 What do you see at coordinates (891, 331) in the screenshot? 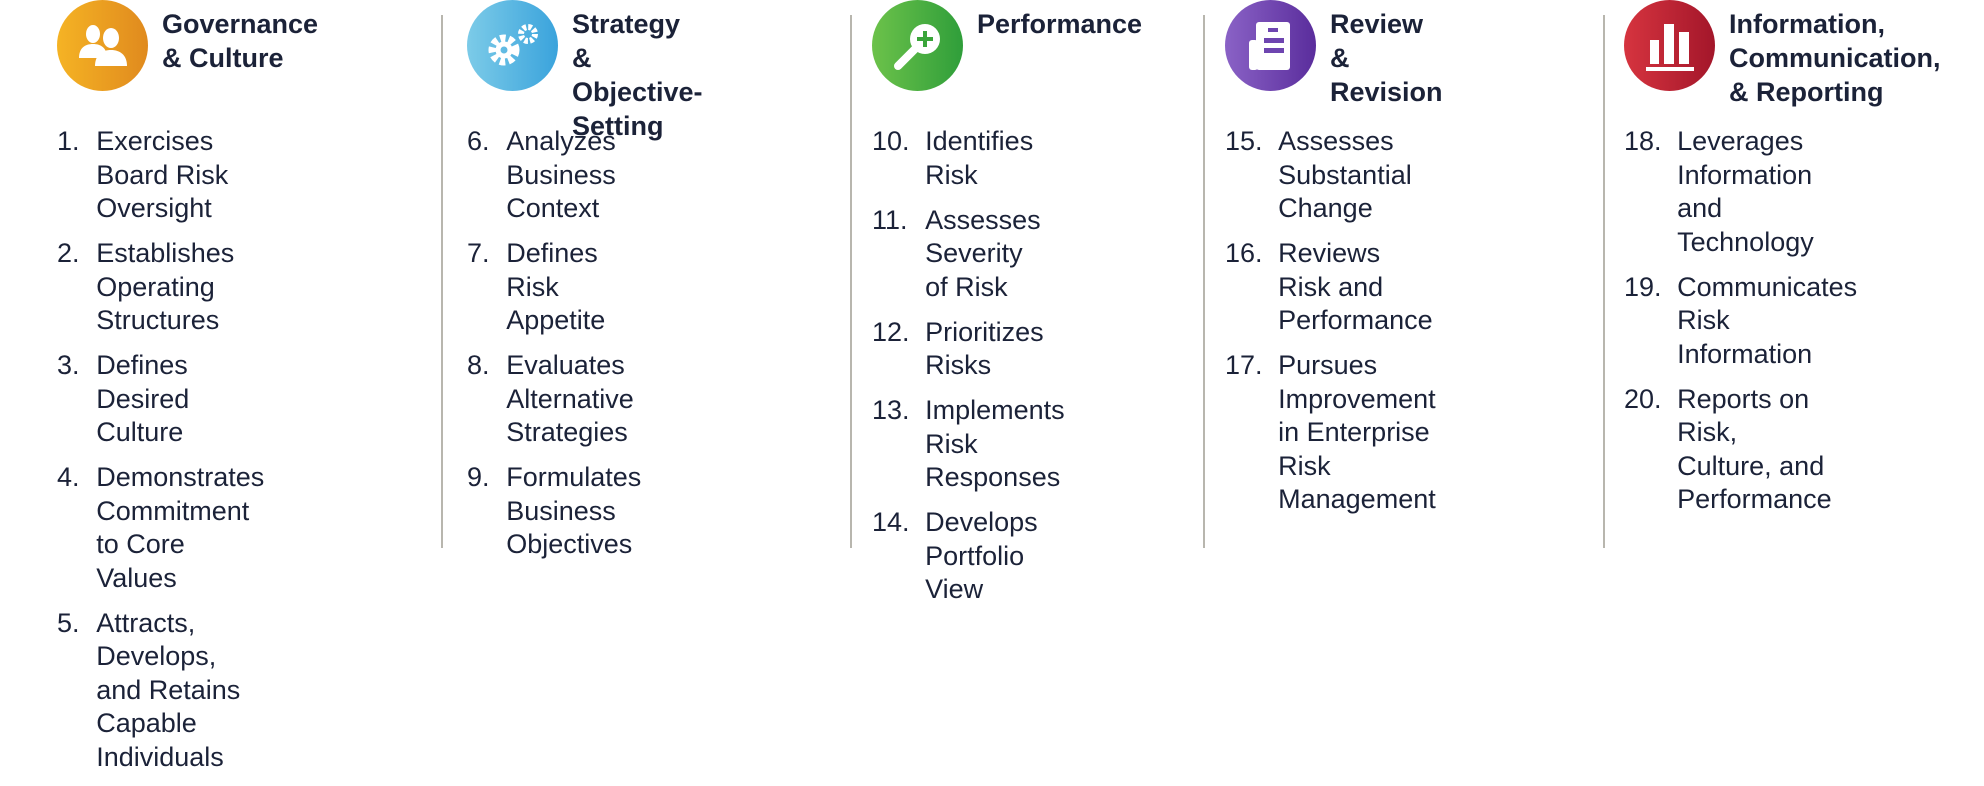
I see `principle-number: 12.` at bounding box center [891, 331].